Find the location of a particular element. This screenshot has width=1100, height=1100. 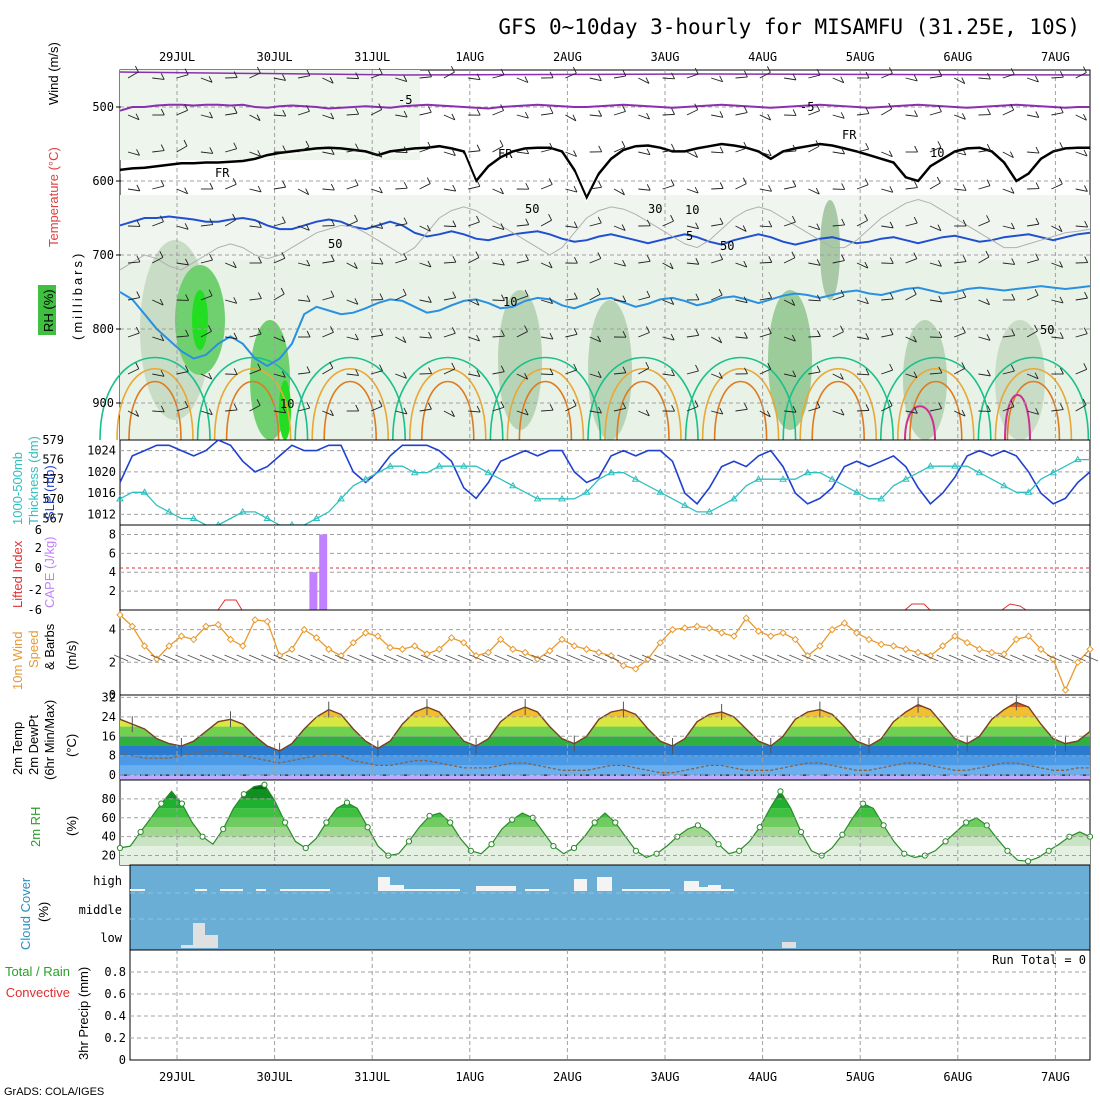

temp2m-tick-label: 16 is located at coordinates (109, 736).